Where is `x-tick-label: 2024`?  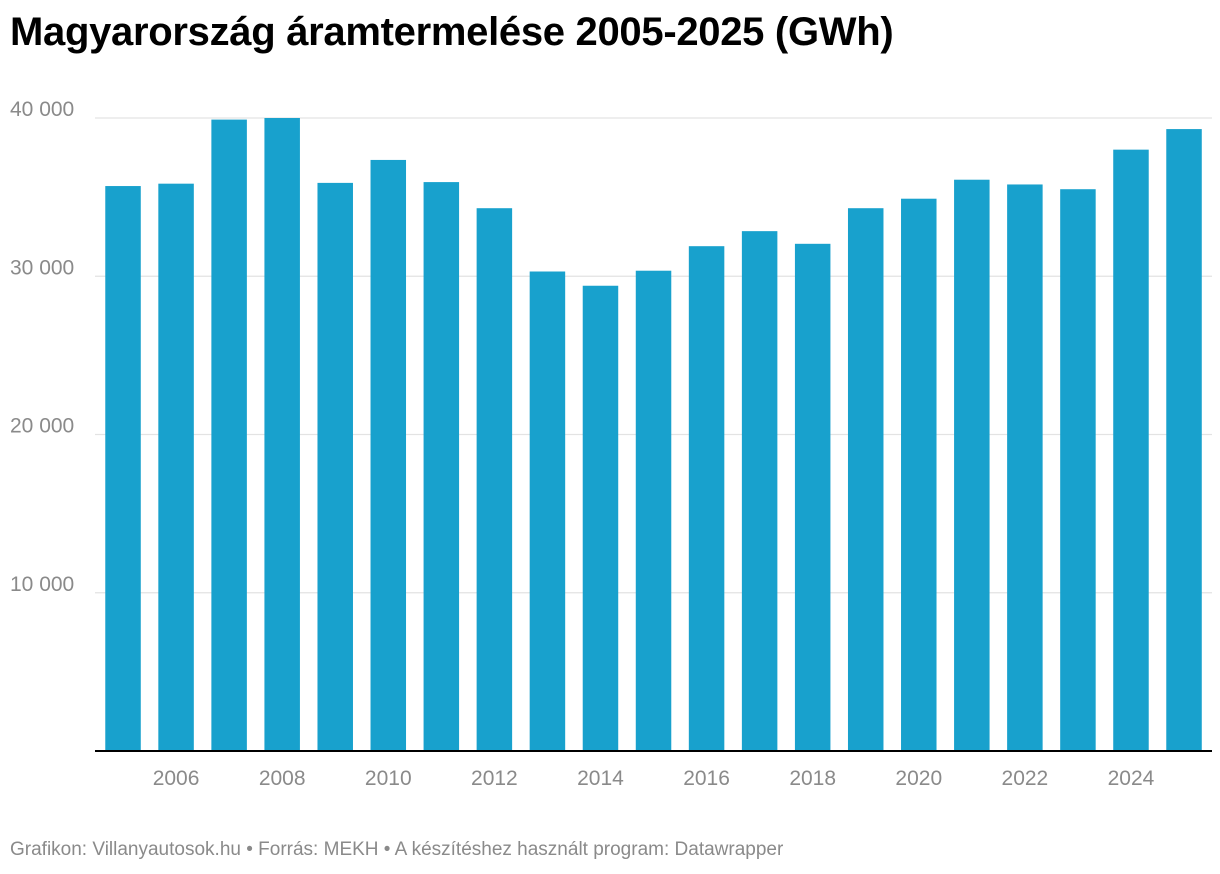
x-tick-label: 2024 is located at coordinates (1131, 778).